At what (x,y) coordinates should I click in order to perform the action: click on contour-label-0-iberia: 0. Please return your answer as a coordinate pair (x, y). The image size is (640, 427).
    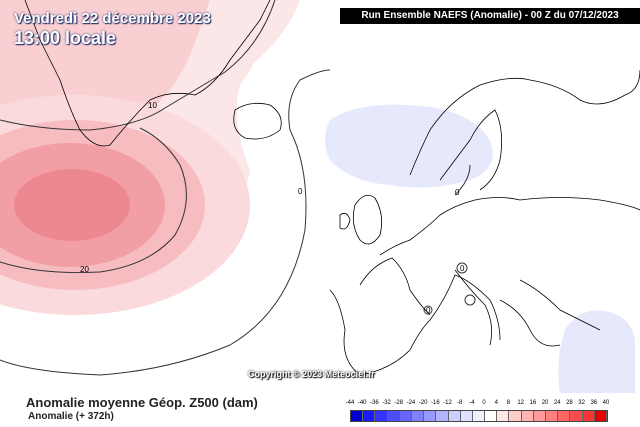
    Looking at the image, I should click on (428, 310).